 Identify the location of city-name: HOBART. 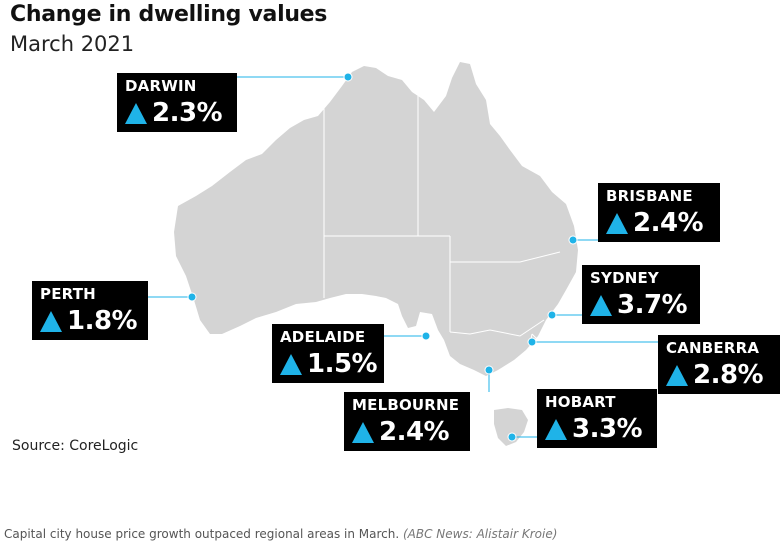
(580, 402).